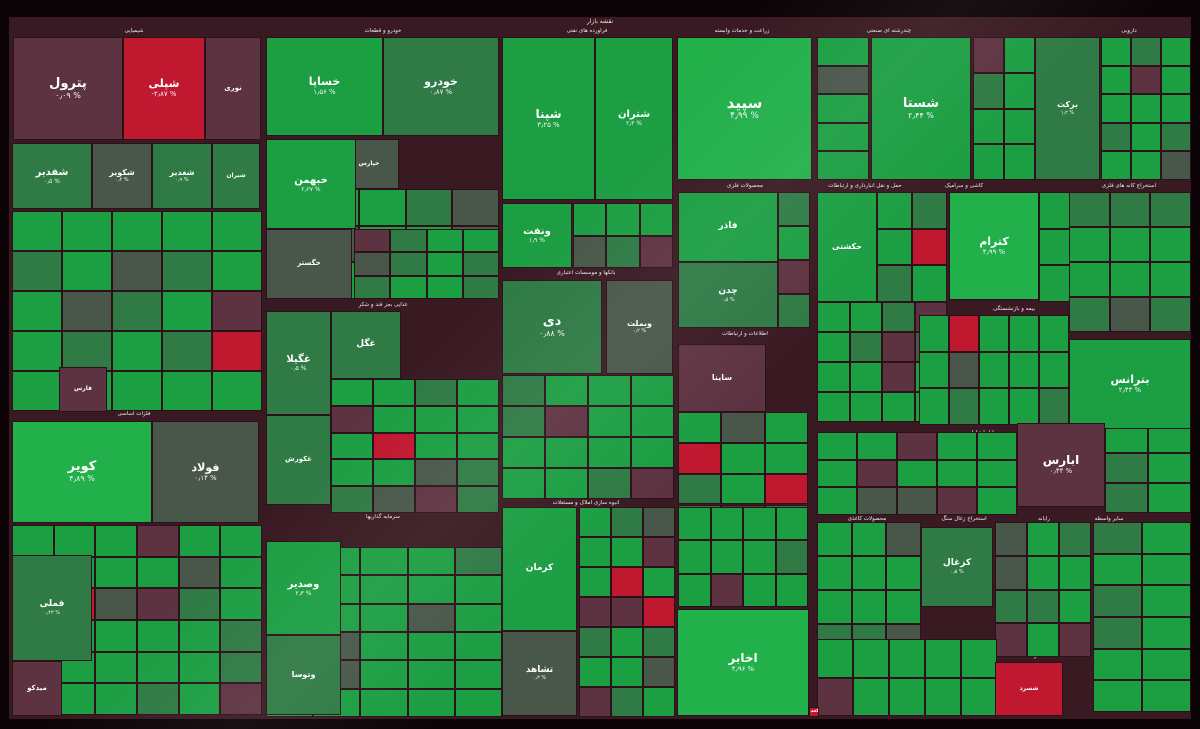 The width and height of the screenshot is (1200, 729). What do you see at coordinates (303, 675) in the screenshot?
I see `ticker-vtoosa: وتوسا` at bounding box center [303, 675].